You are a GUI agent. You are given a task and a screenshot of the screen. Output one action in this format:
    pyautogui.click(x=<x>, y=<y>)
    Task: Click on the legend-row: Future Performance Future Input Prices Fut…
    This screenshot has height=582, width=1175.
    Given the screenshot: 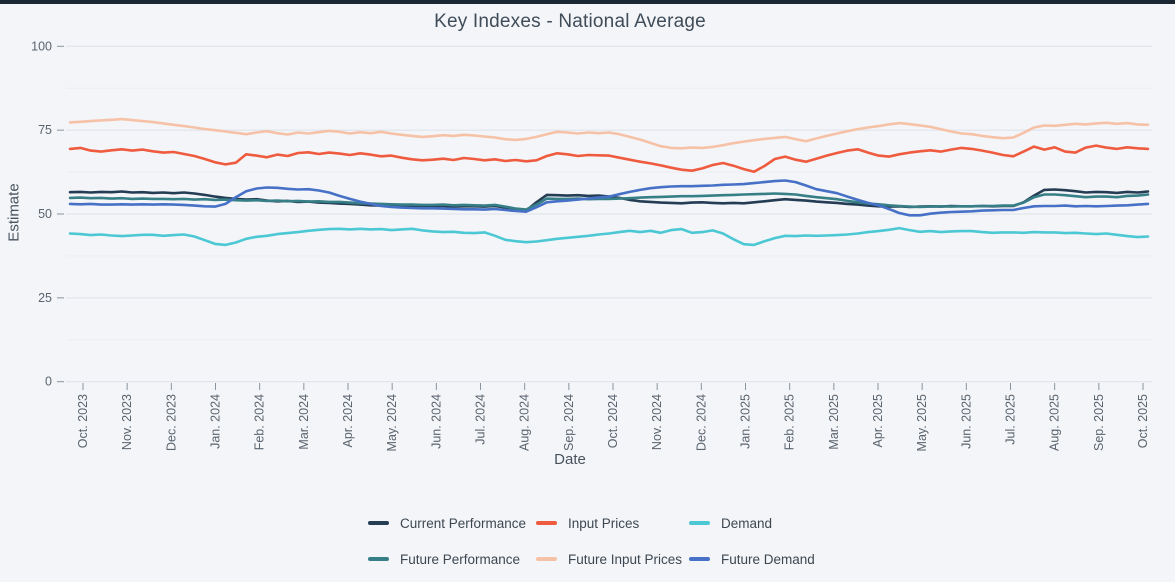 What is the action you would take?
    pyautogui.click(x=587, y=559)
    